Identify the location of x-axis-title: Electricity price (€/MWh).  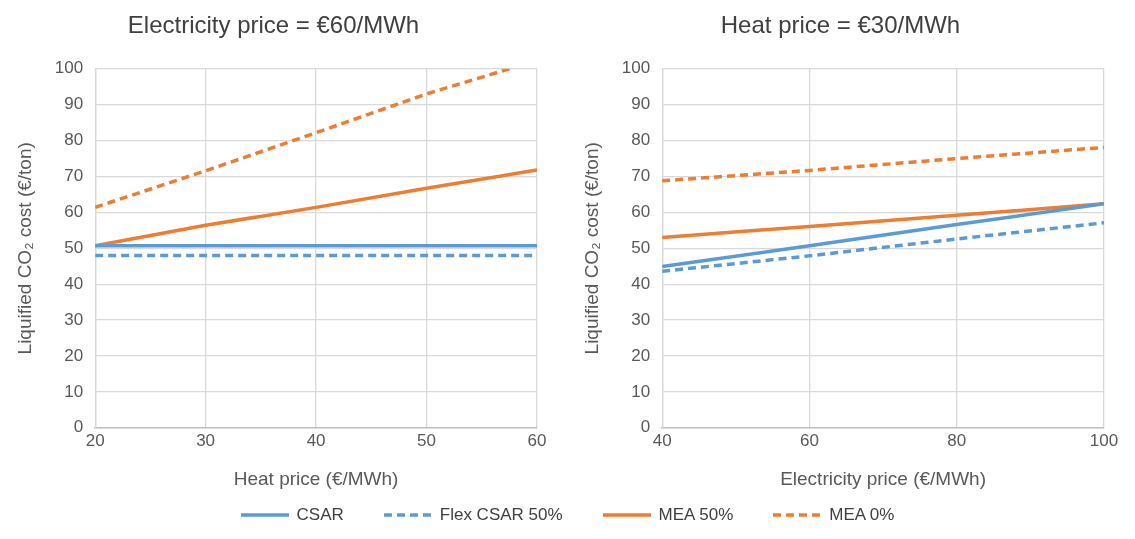
(883, 478).